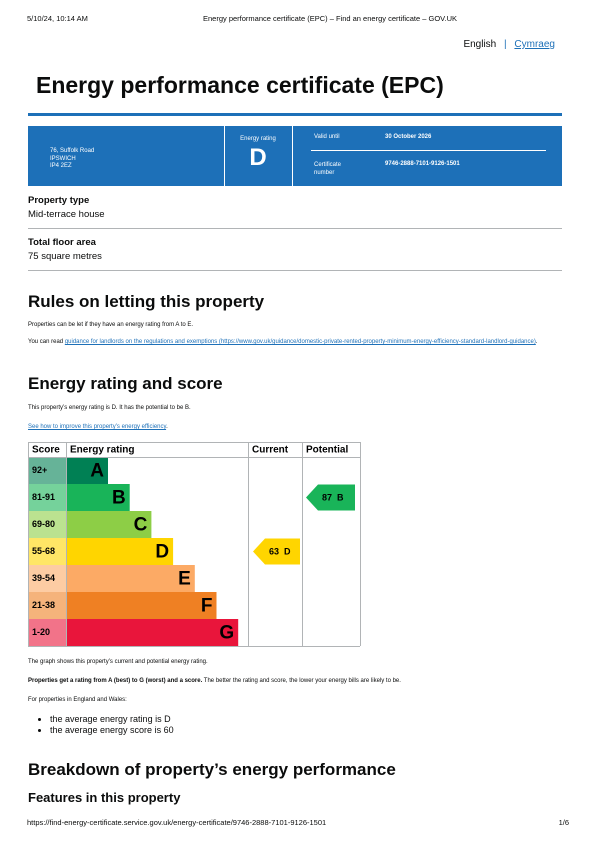  What do you see at coordinates (146, 301) in the screenshot?
I see `section-heading: Rules on letting this property` at bounding box center [146, 301].